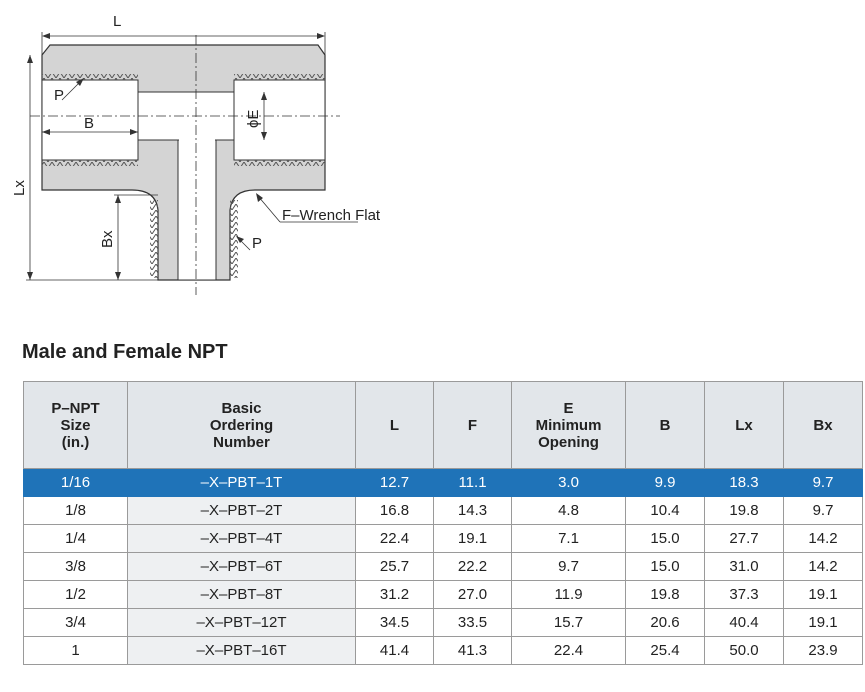  Describe the element at coordinates (472, 425) in the screenshot. I see `header-f: F` at that location.